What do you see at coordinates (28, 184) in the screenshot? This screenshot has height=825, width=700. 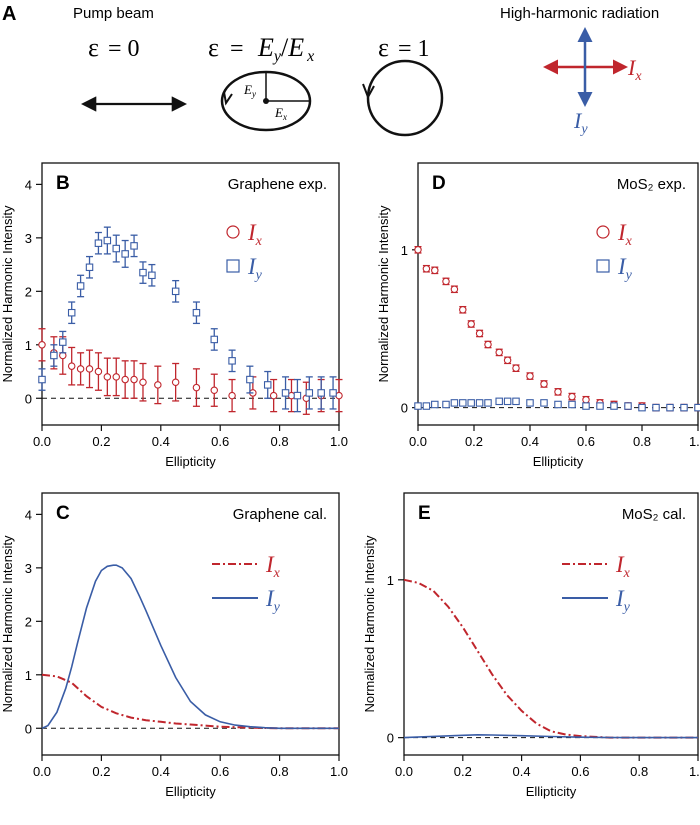 I see `y-tick-label: 4` at bounding box center [28, 184].